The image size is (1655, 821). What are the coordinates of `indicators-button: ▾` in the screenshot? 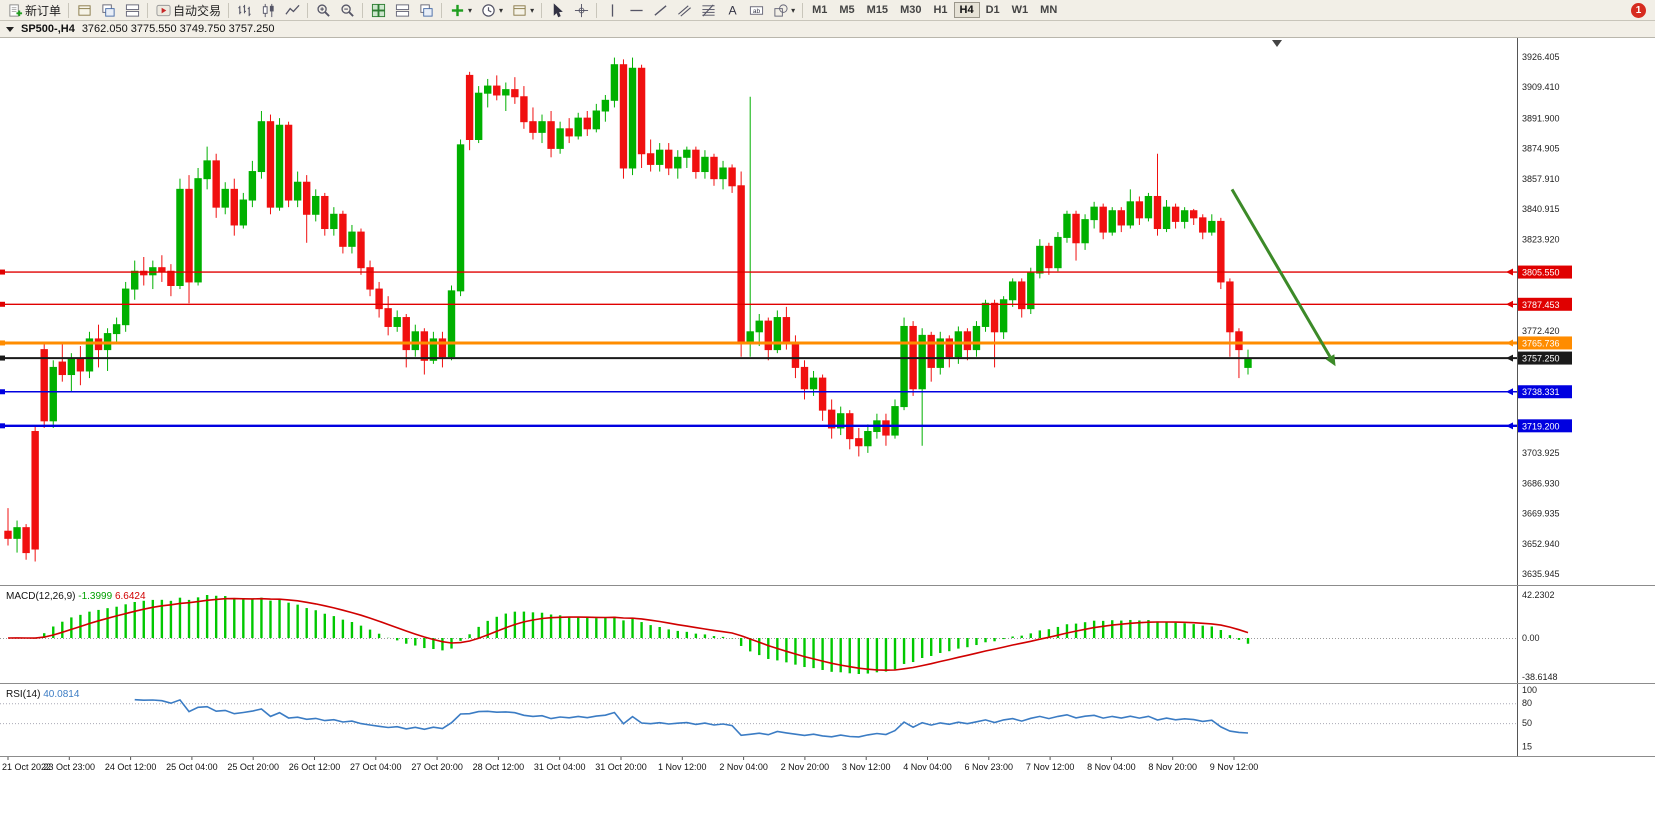 It's located at (460, 10).